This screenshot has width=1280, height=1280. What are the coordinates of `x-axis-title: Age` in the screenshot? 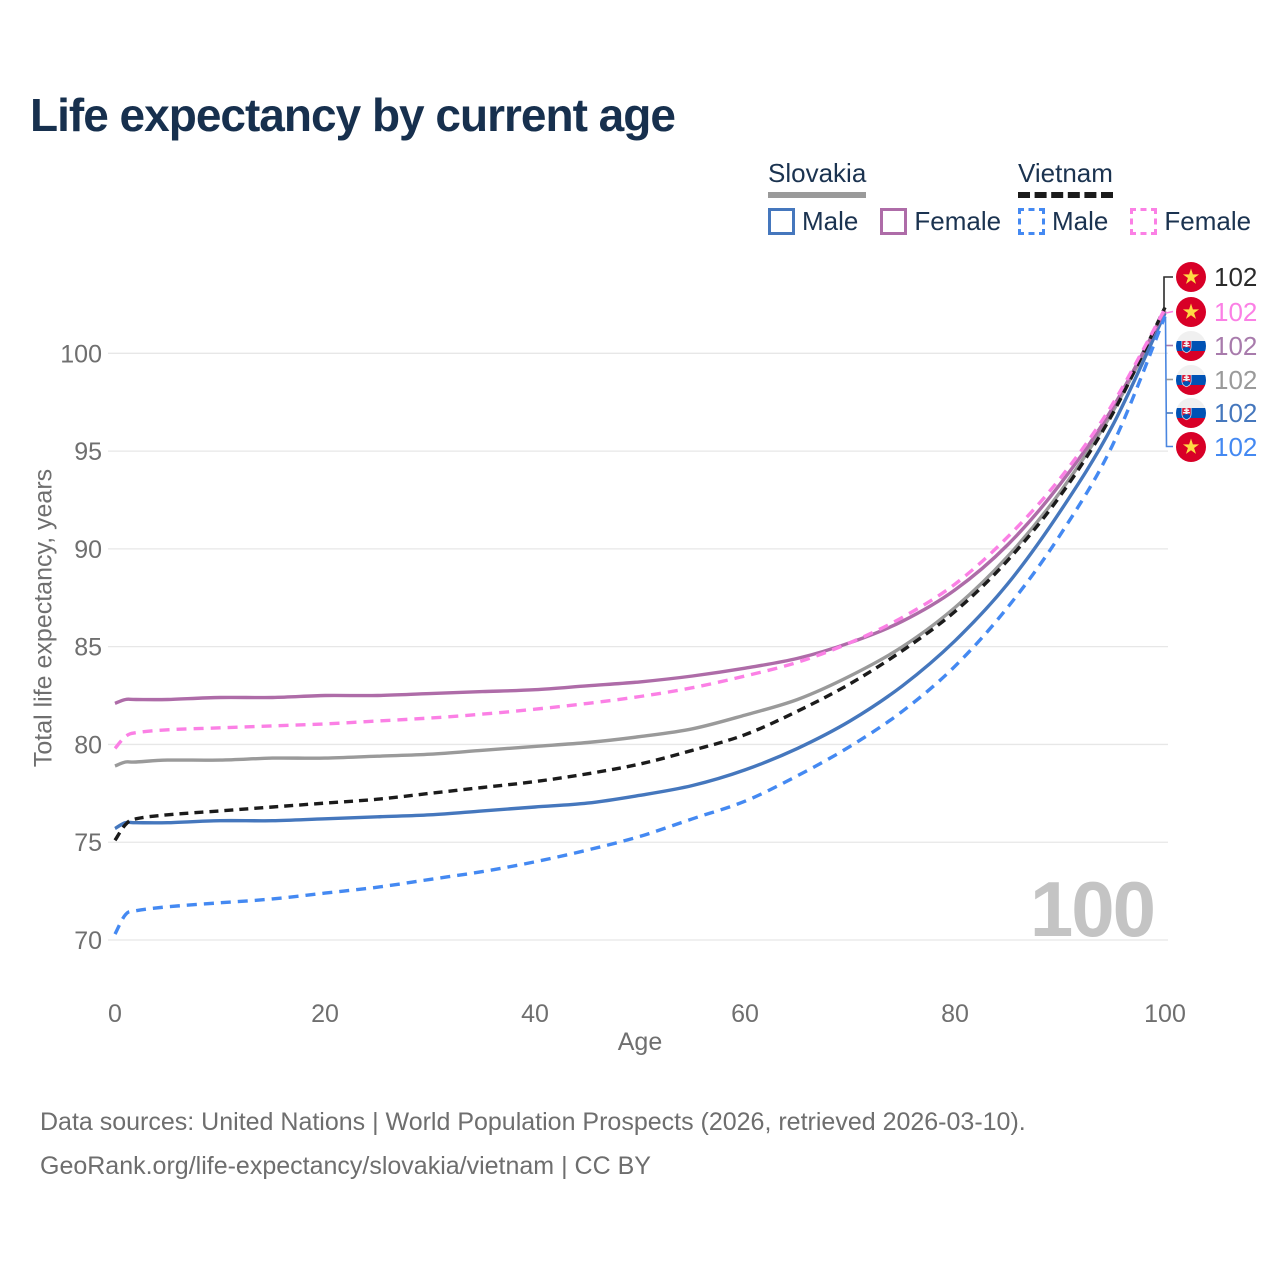 It's located at (640, 1042).